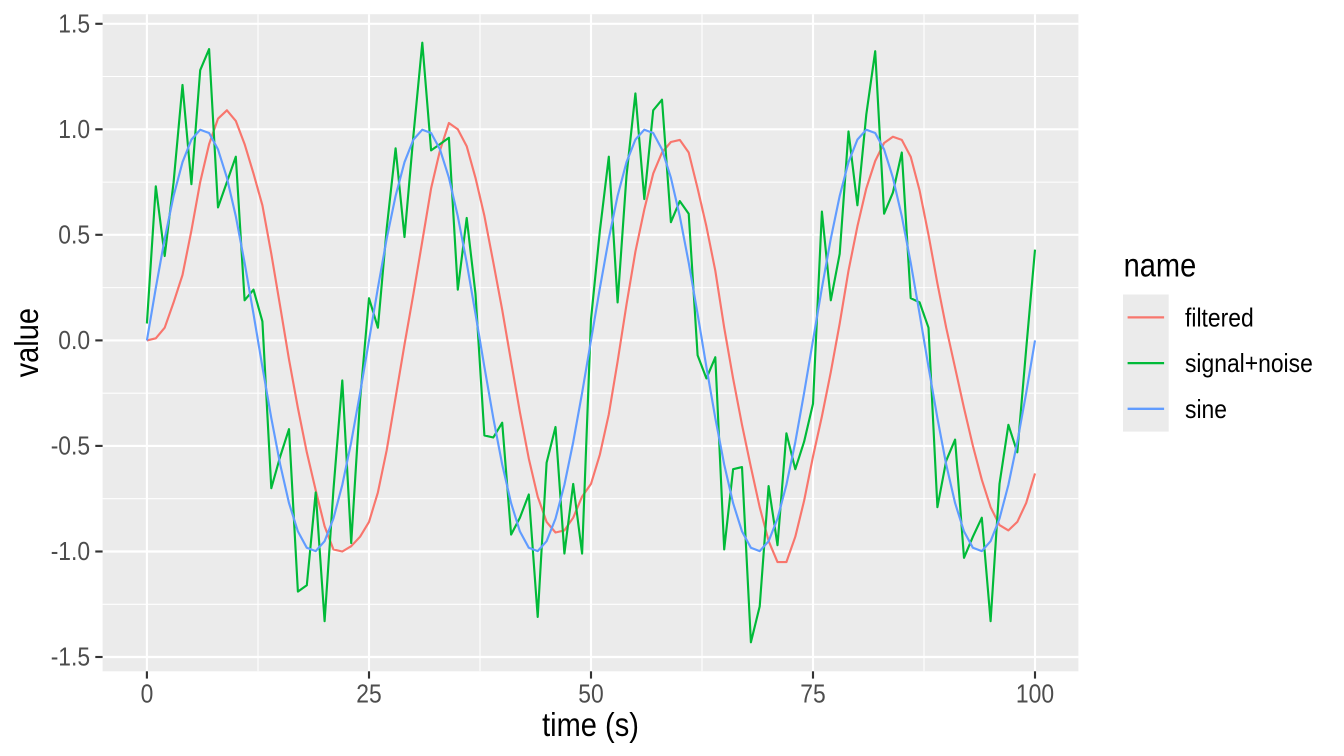 This screenshot has height=756, width=1344. I want to click on svg-text: 25, so click(368, 694).